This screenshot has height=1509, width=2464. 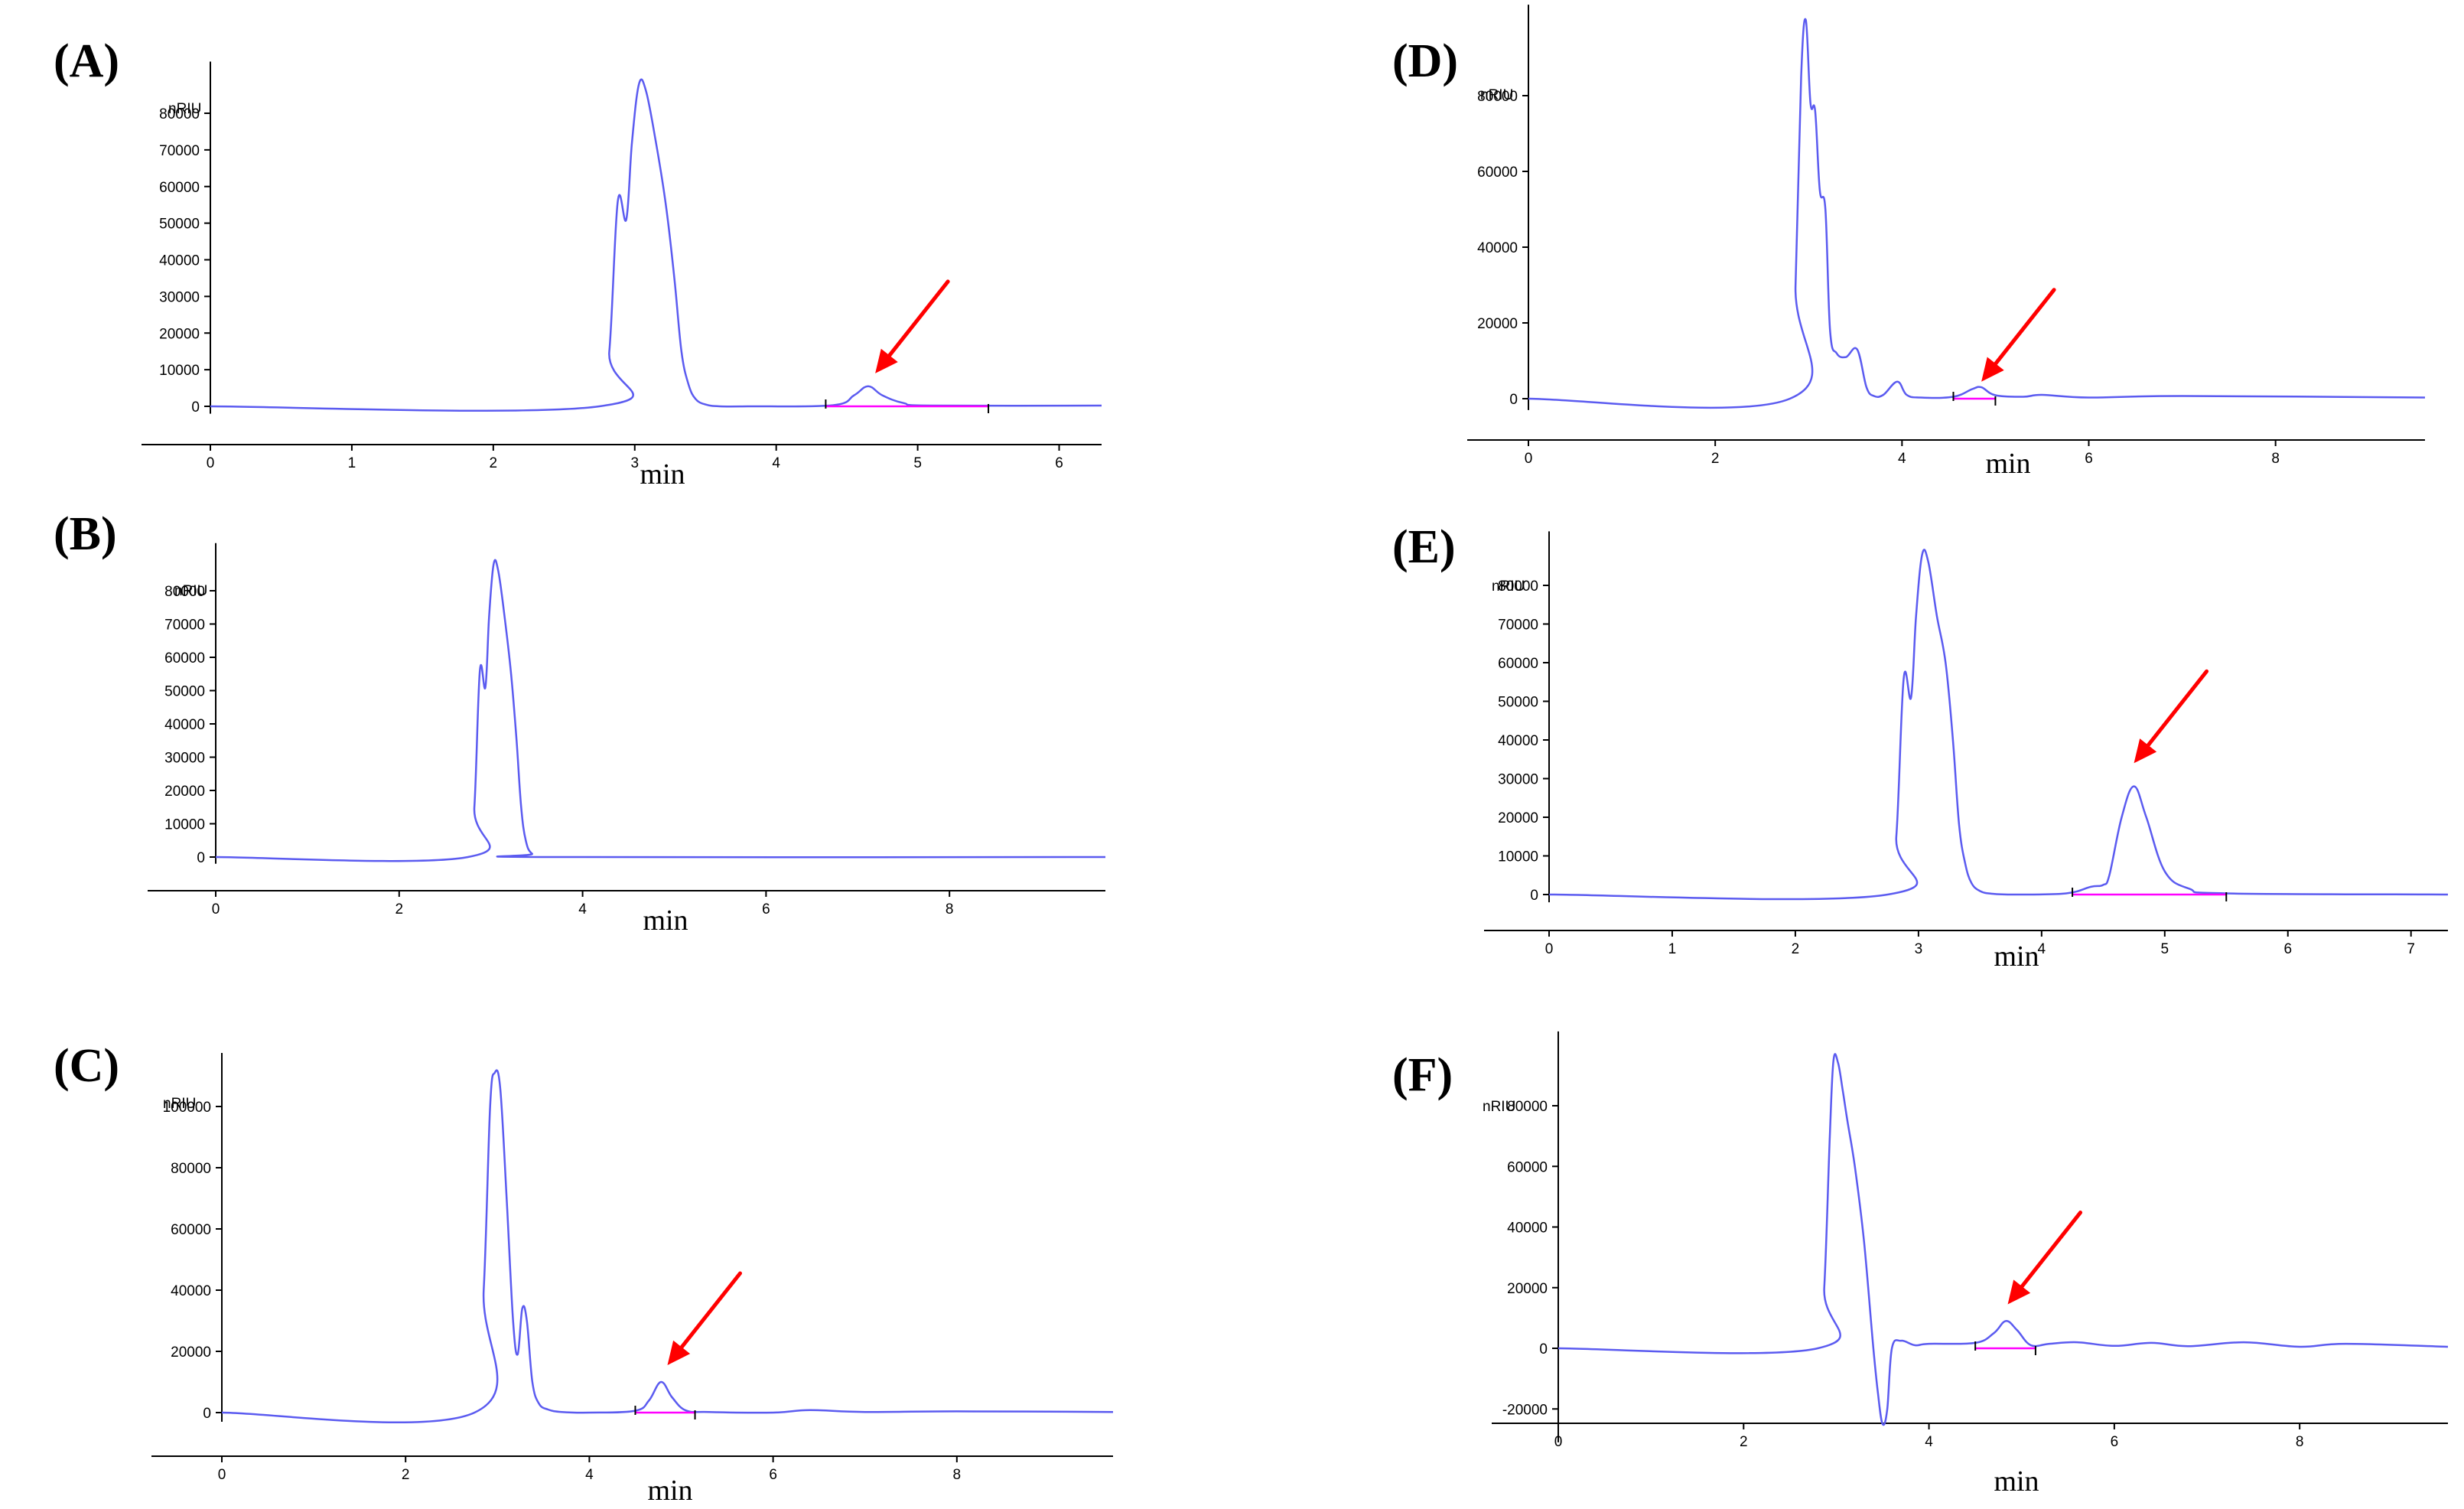 I want to click on panel-label: (E), so click(x=1424, y=547).